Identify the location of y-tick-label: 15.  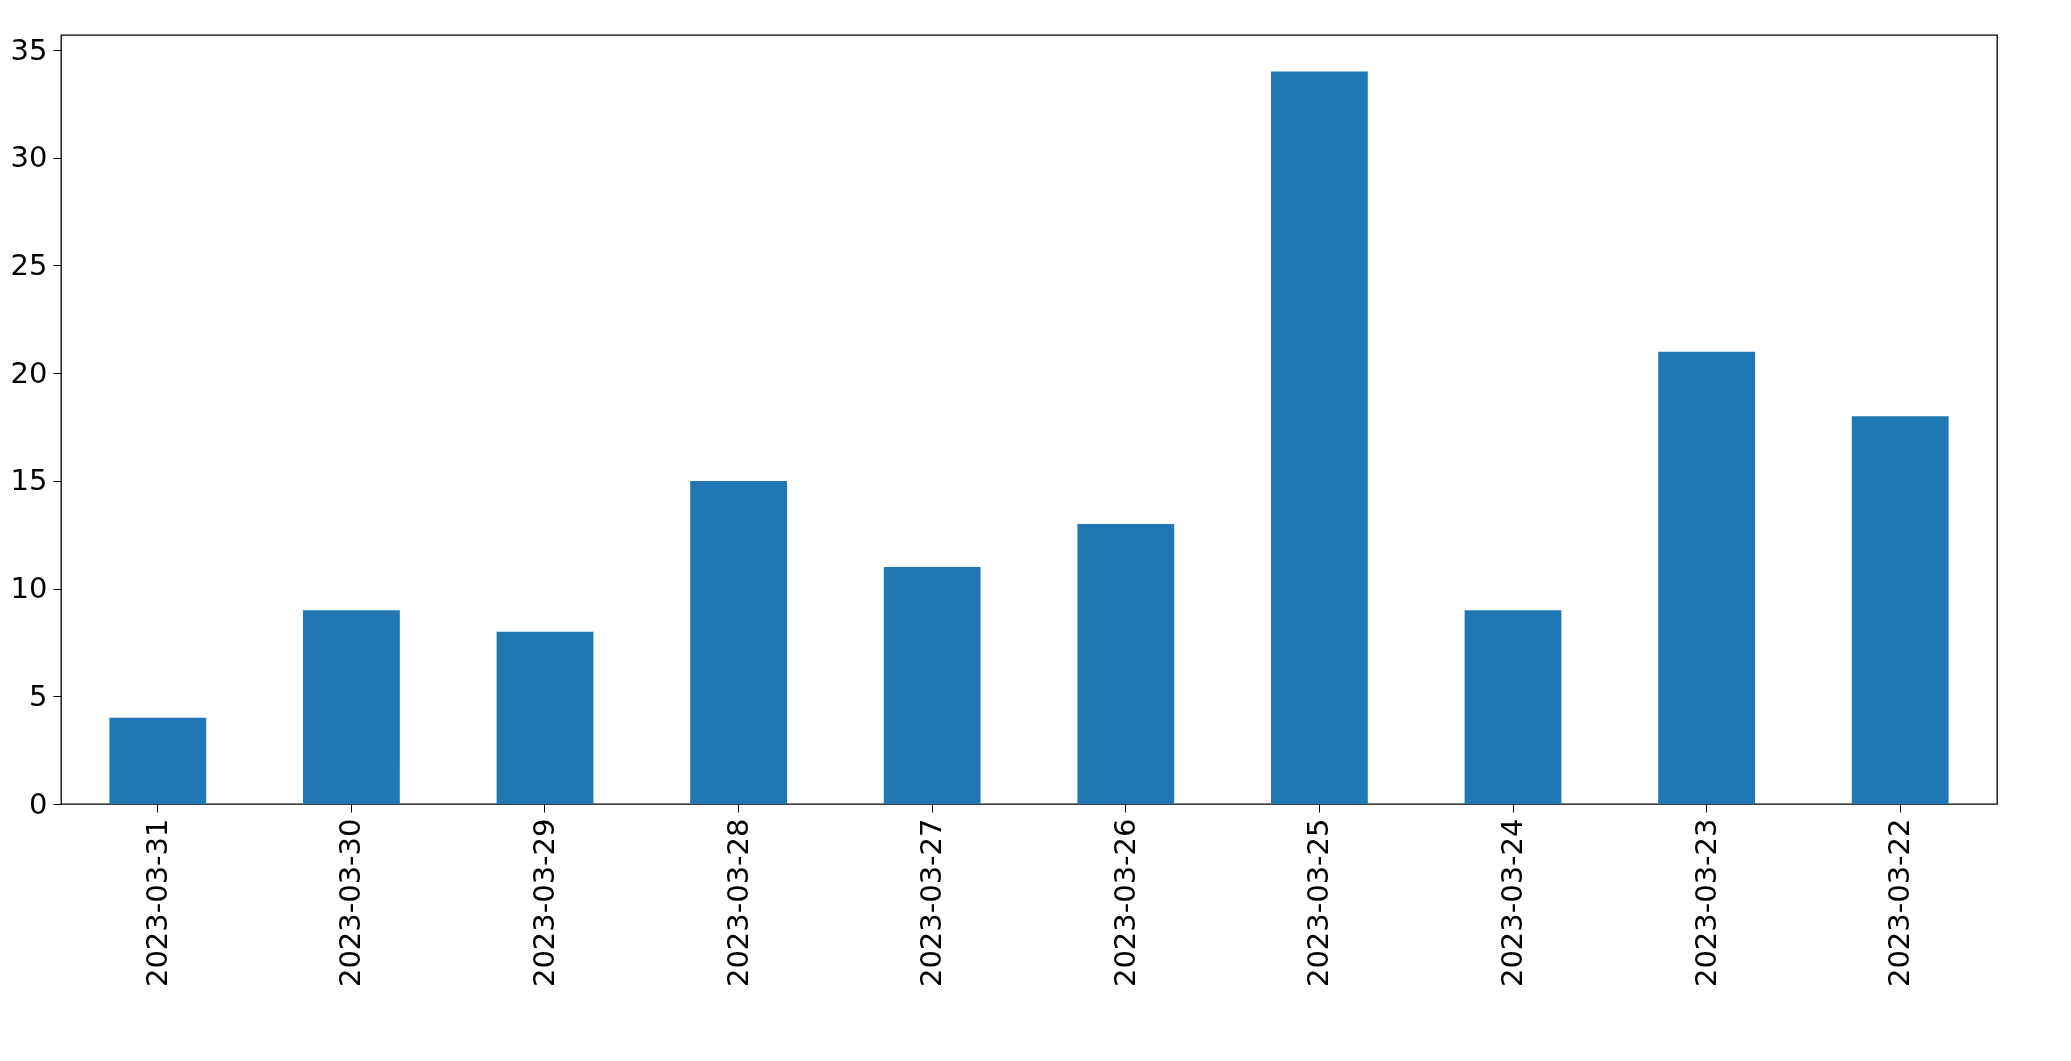
(29, 480).